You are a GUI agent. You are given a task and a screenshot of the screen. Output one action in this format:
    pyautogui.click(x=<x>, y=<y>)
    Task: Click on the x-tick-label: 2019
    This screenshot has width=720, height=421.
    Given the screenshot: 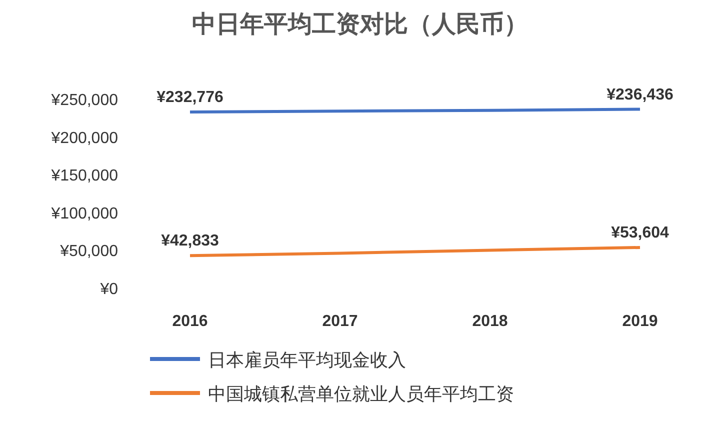 What is the action you would take?
    pyautogui.click(x=640, y=321)
    